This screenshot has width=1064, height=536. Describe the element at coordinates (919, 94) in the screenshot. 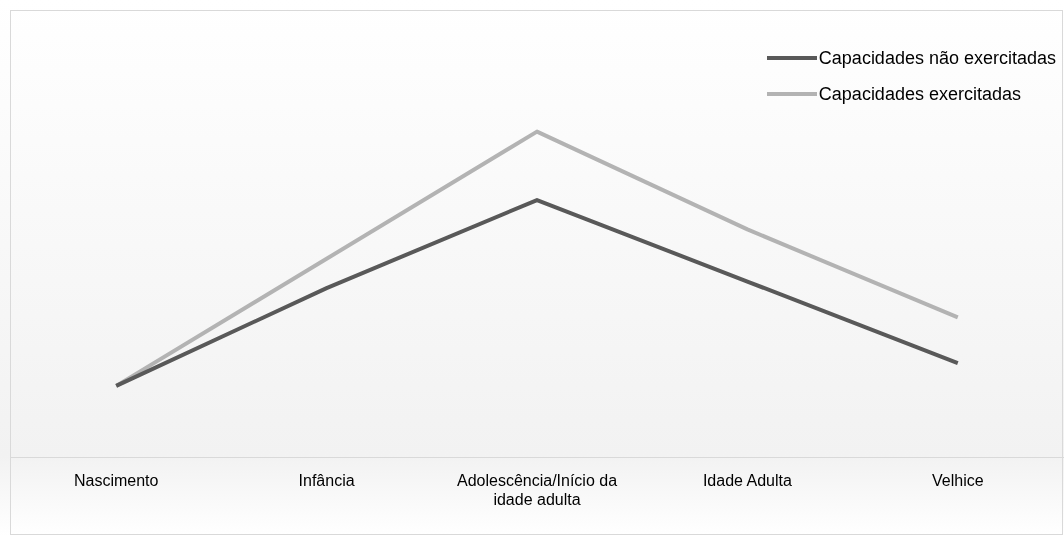

I see `legend-label: Capacidades exercitadas` at that location.